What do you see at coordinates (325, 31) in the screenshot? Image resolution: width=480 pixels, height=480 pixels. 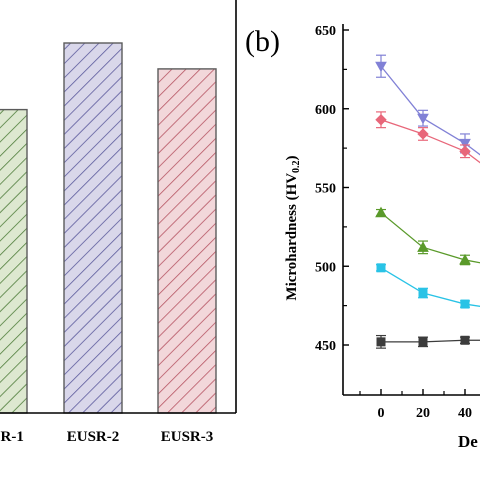 I see `y-tick-label: 650` at bounding box center [325, 31].